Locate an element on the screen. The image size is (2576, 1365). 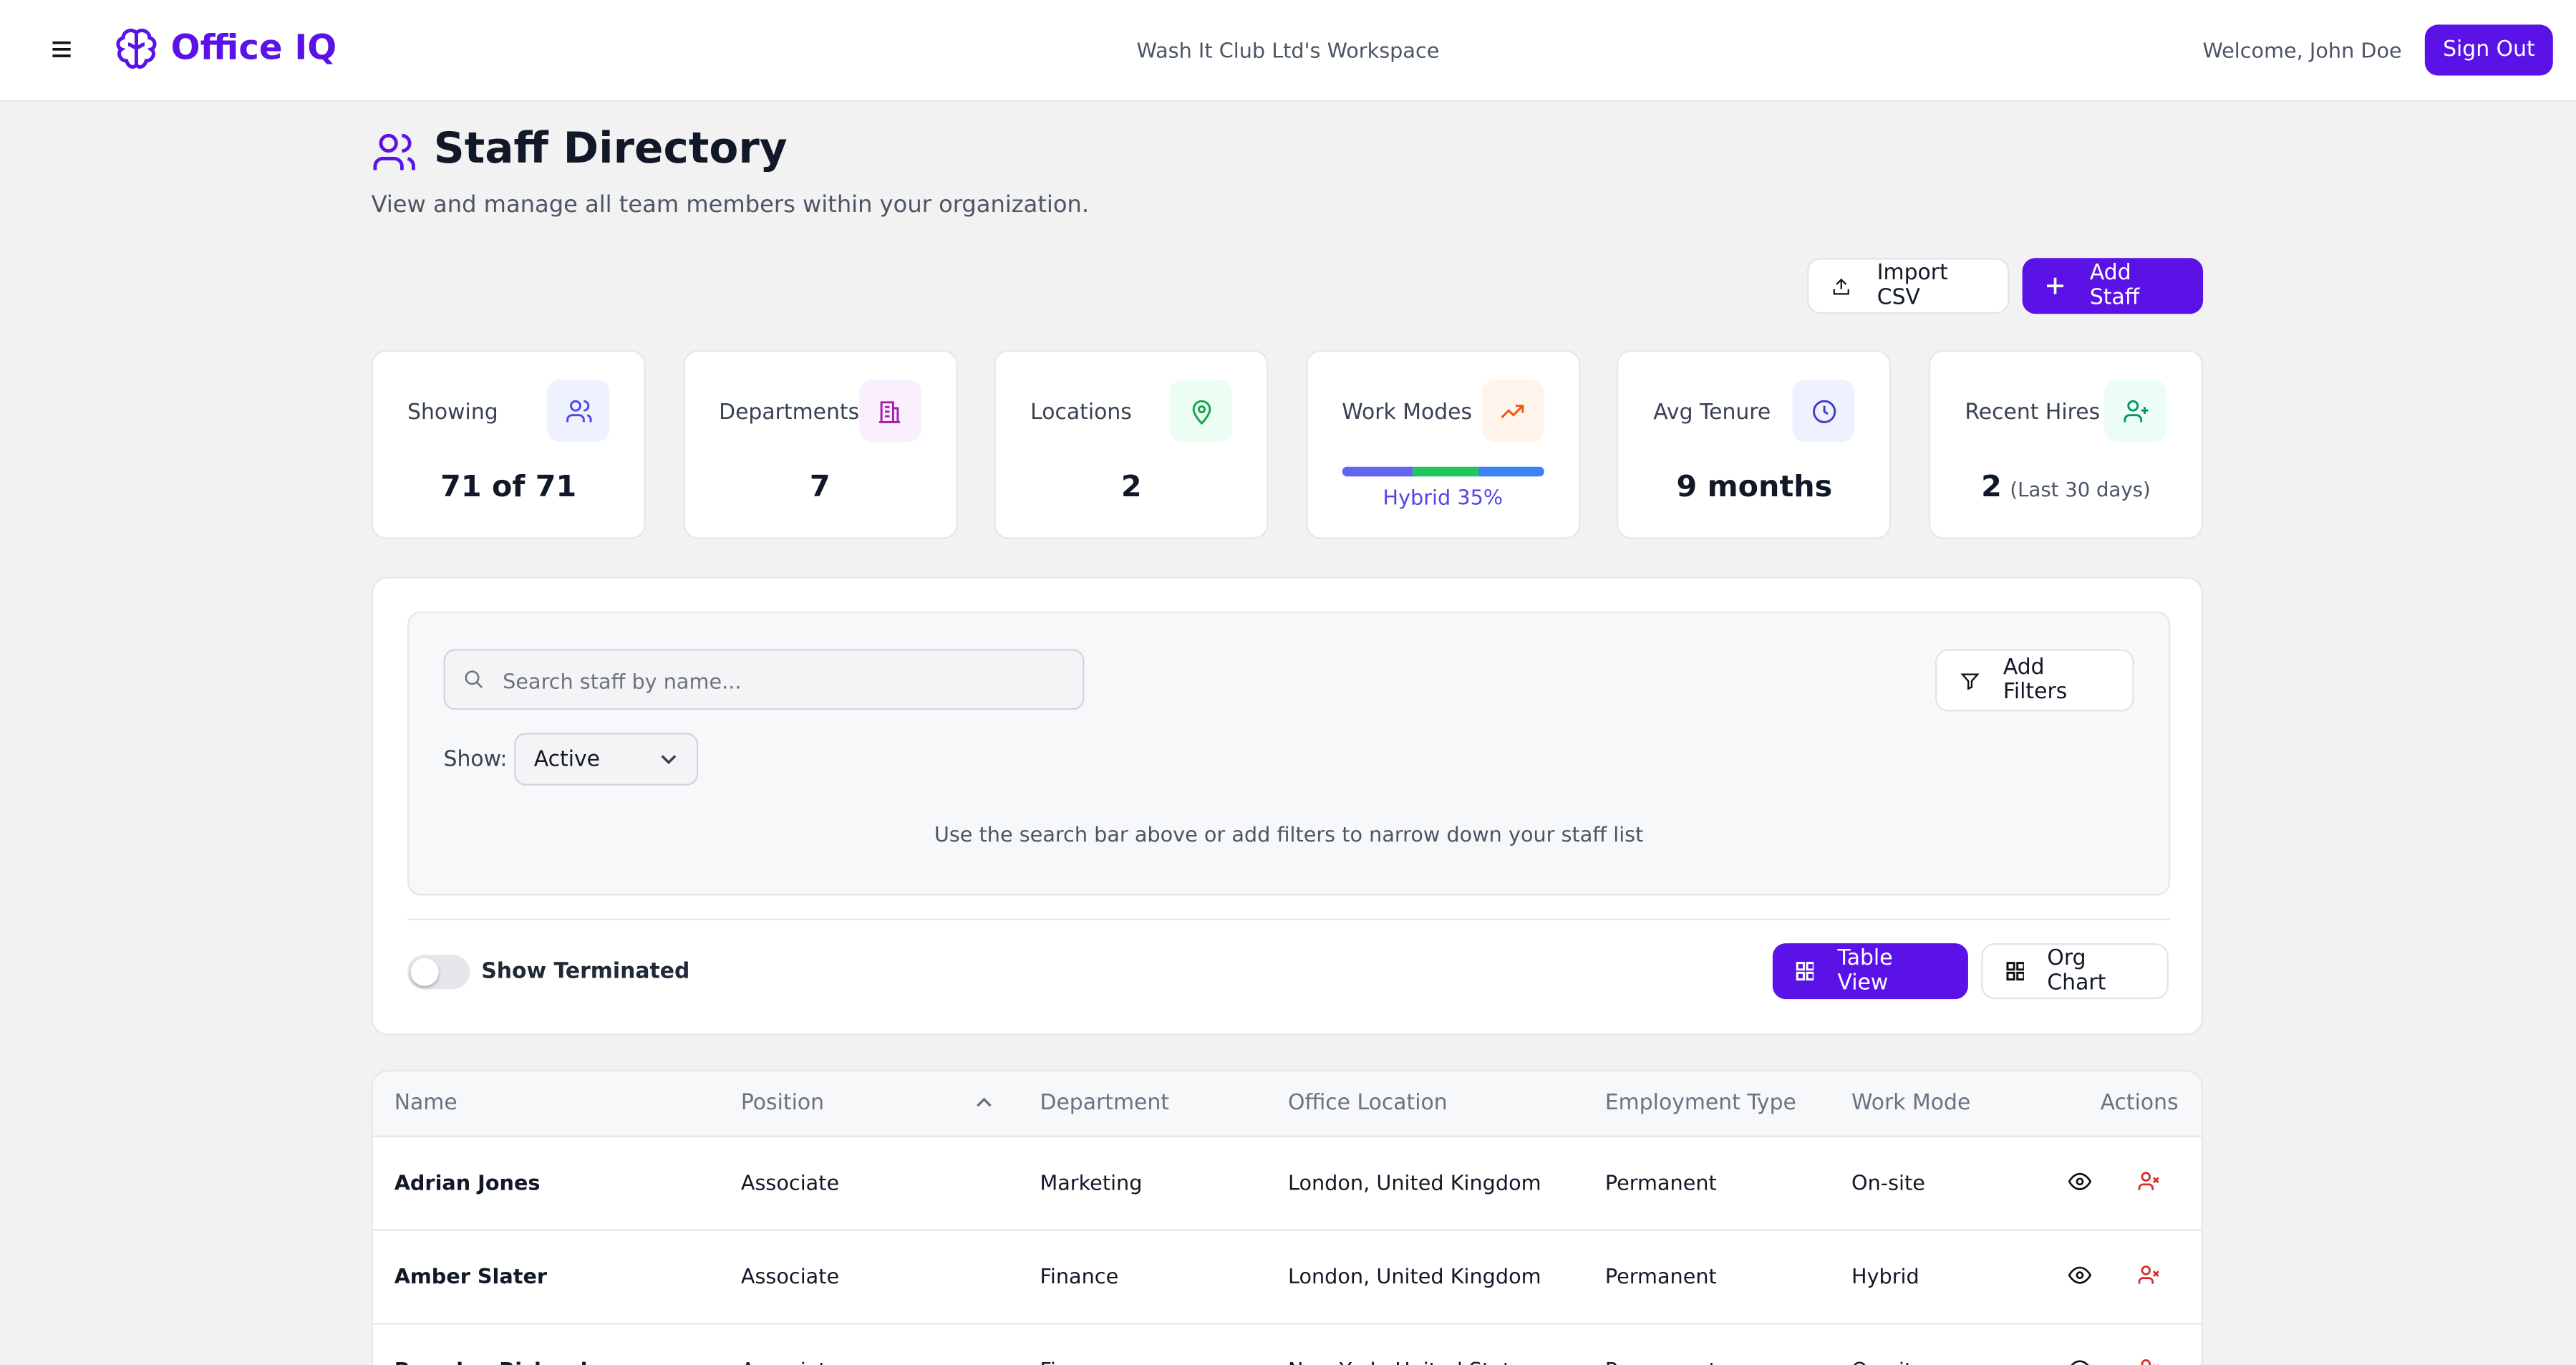
stat-value-row: 71 of 71 is located at coordinates (509, 487).